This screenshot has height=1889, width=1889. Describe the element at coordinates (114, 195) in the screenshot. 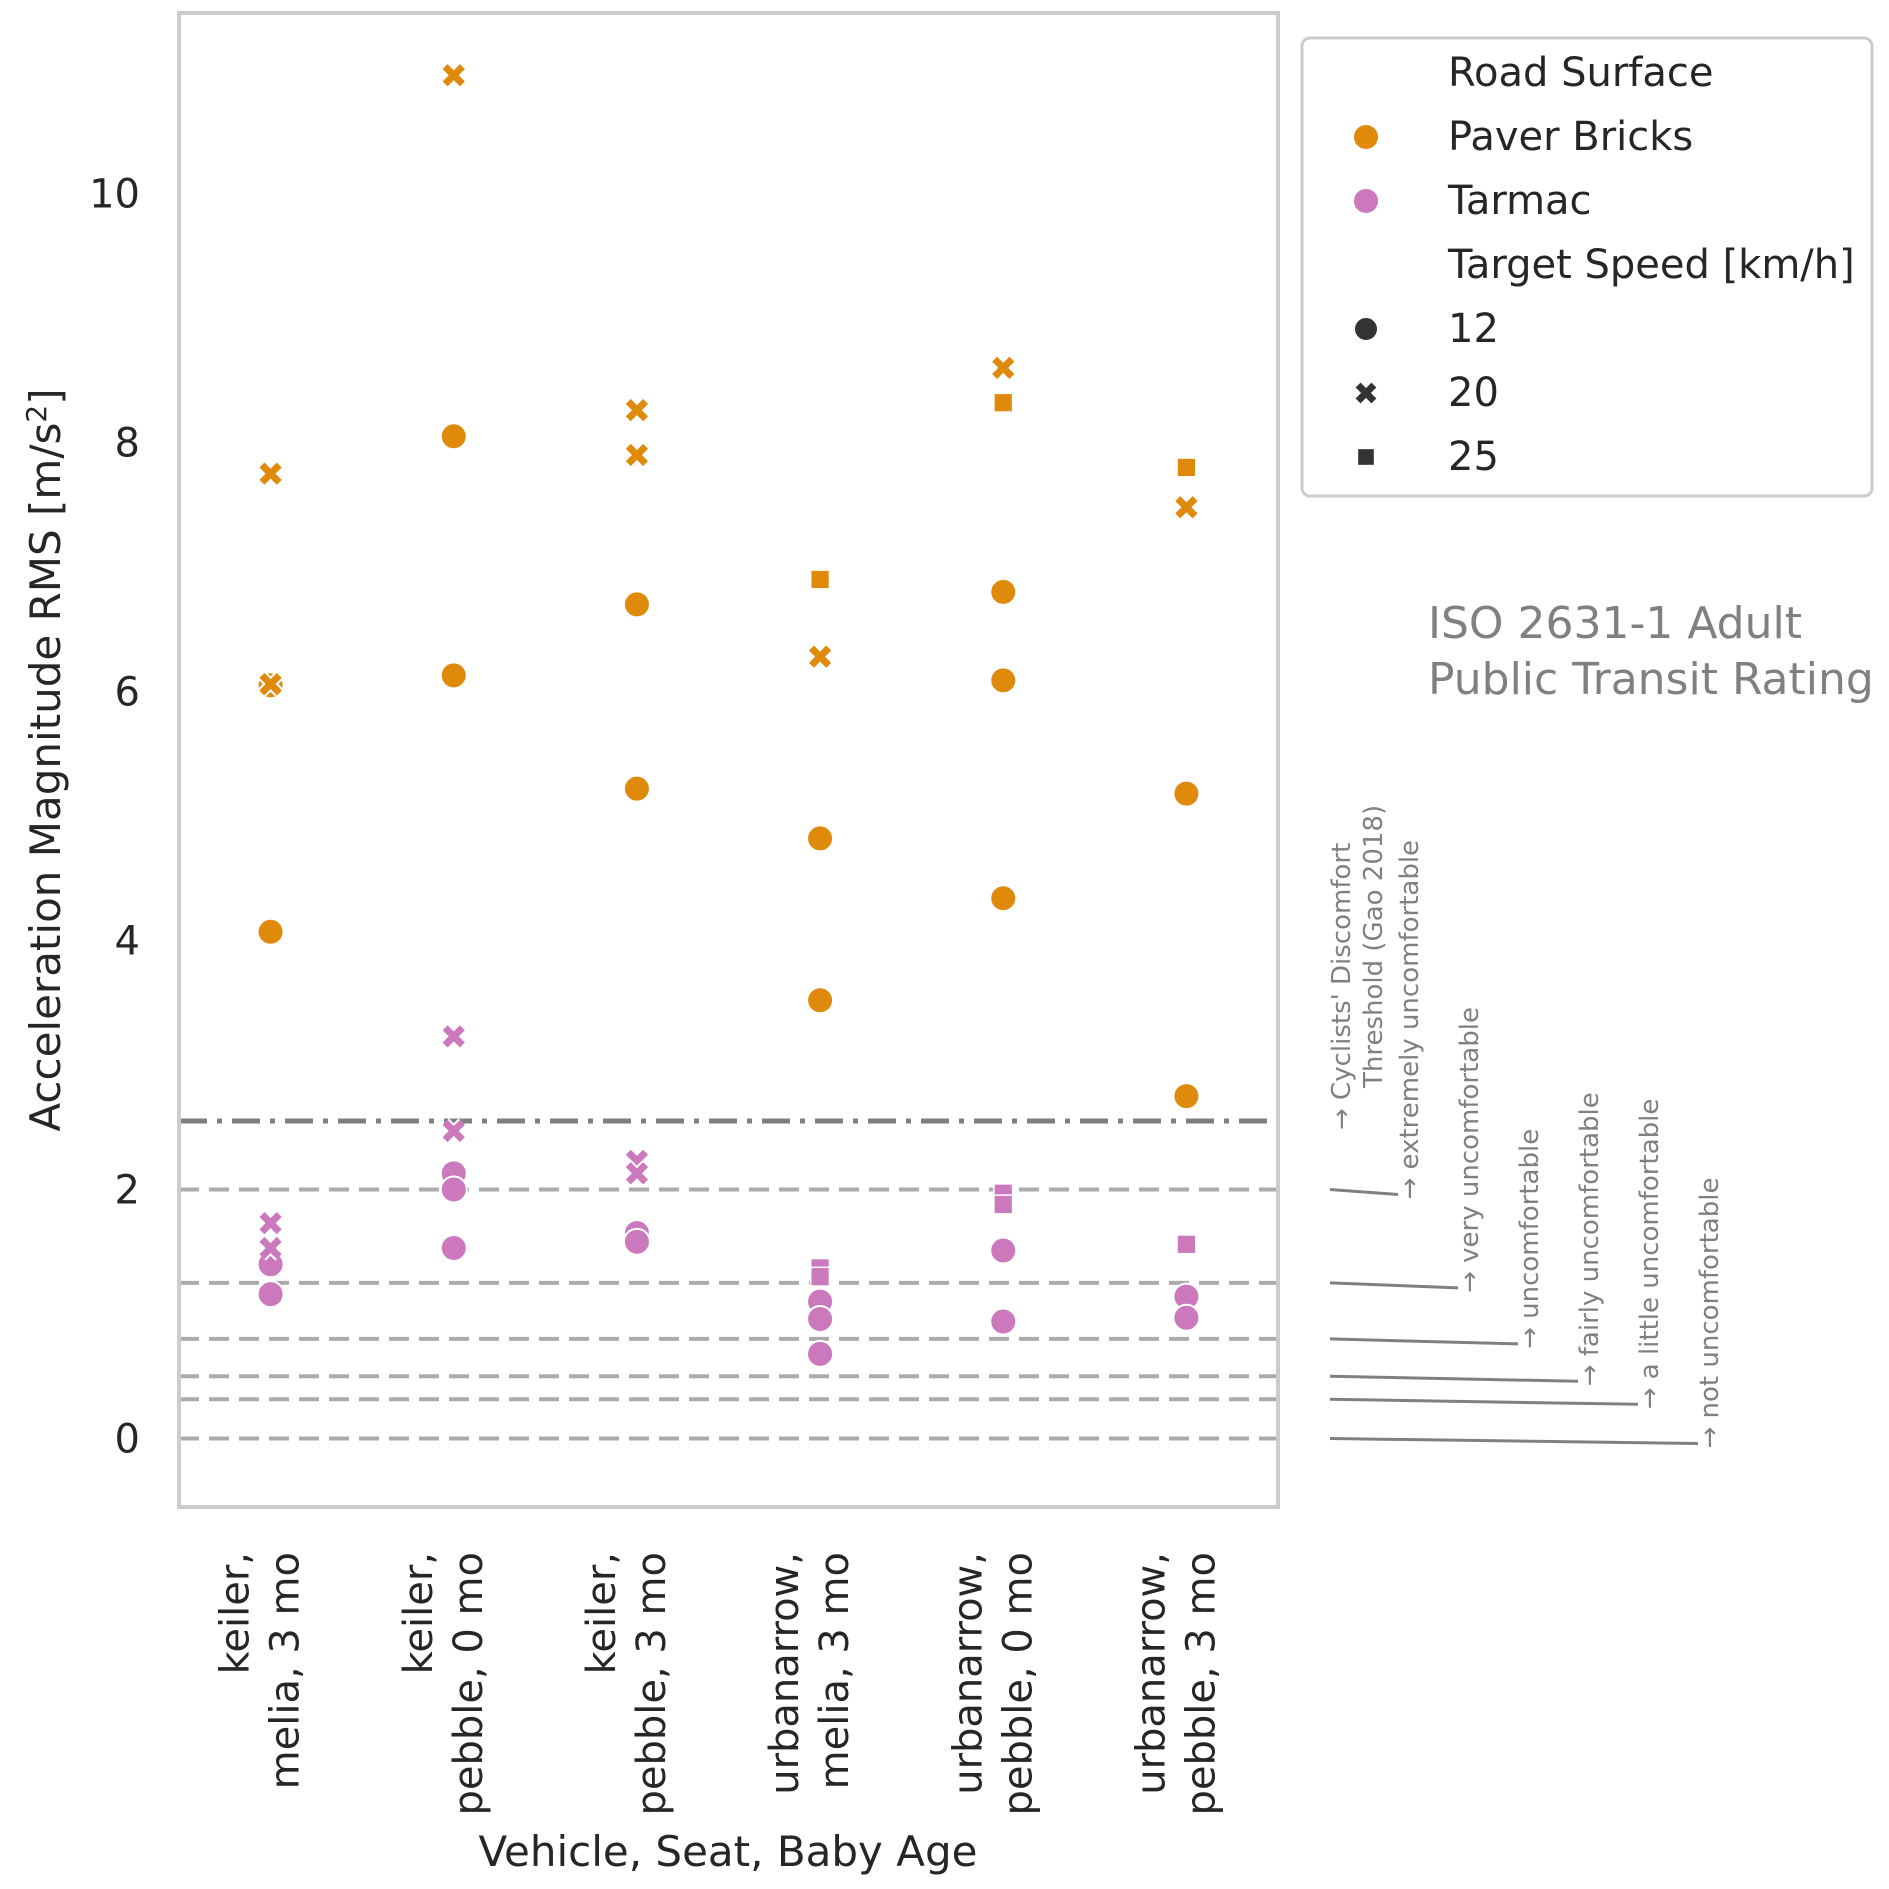

I see `y-tick-label: 10` at that location.